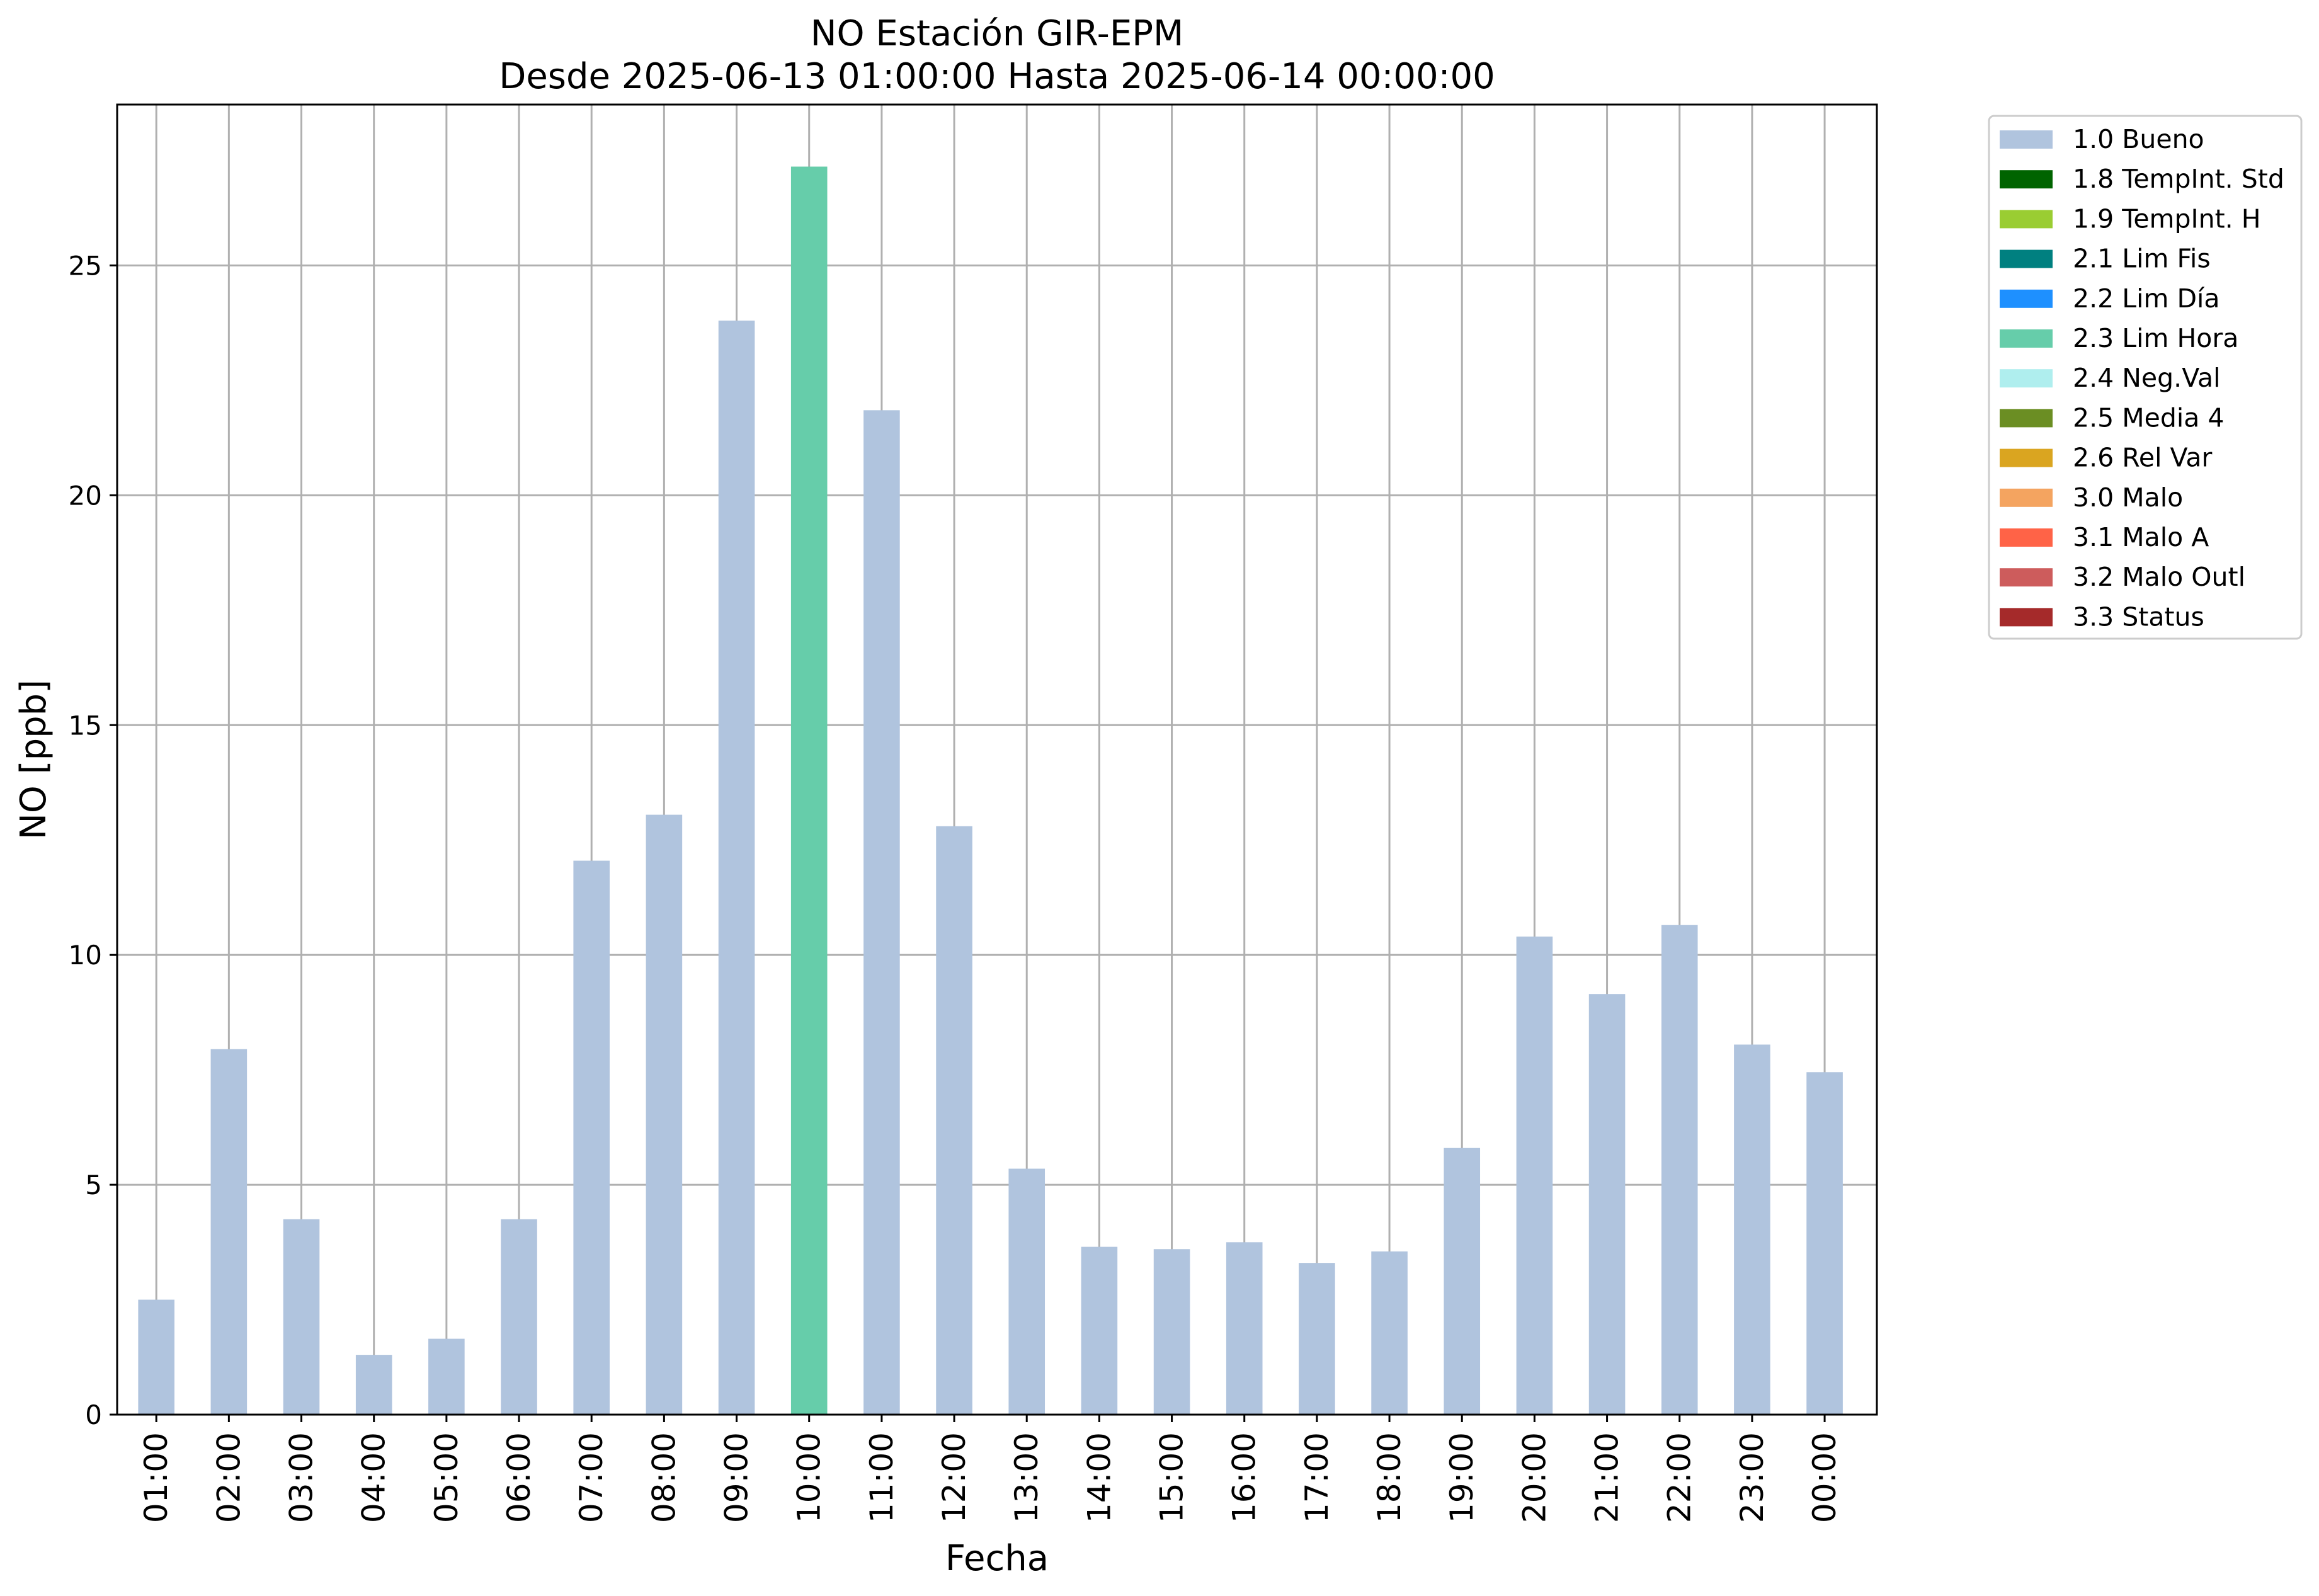  I want to click on y-tick-label: 0, so click(93, 1414).